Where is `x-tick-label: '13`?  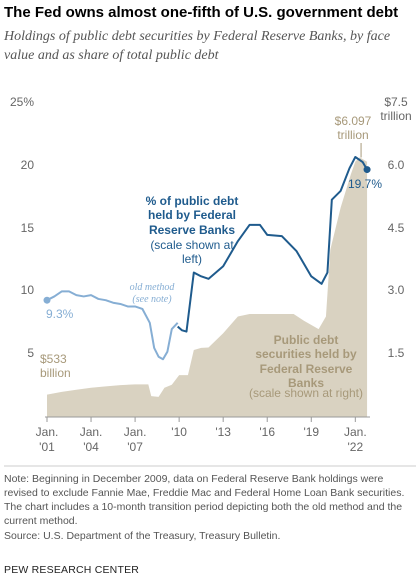
x-tick-label: '13 is located at coordinates (223, 432).